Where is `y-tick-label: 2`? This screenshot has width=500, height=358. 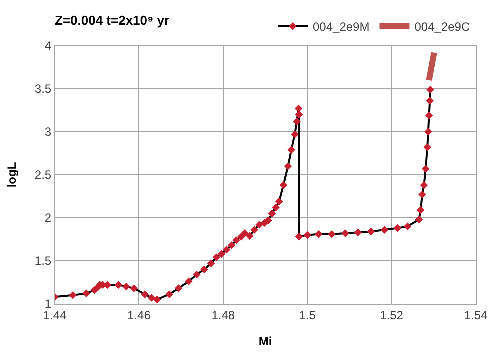 y-tick-label: 2 is located at coordinates (48, 218).